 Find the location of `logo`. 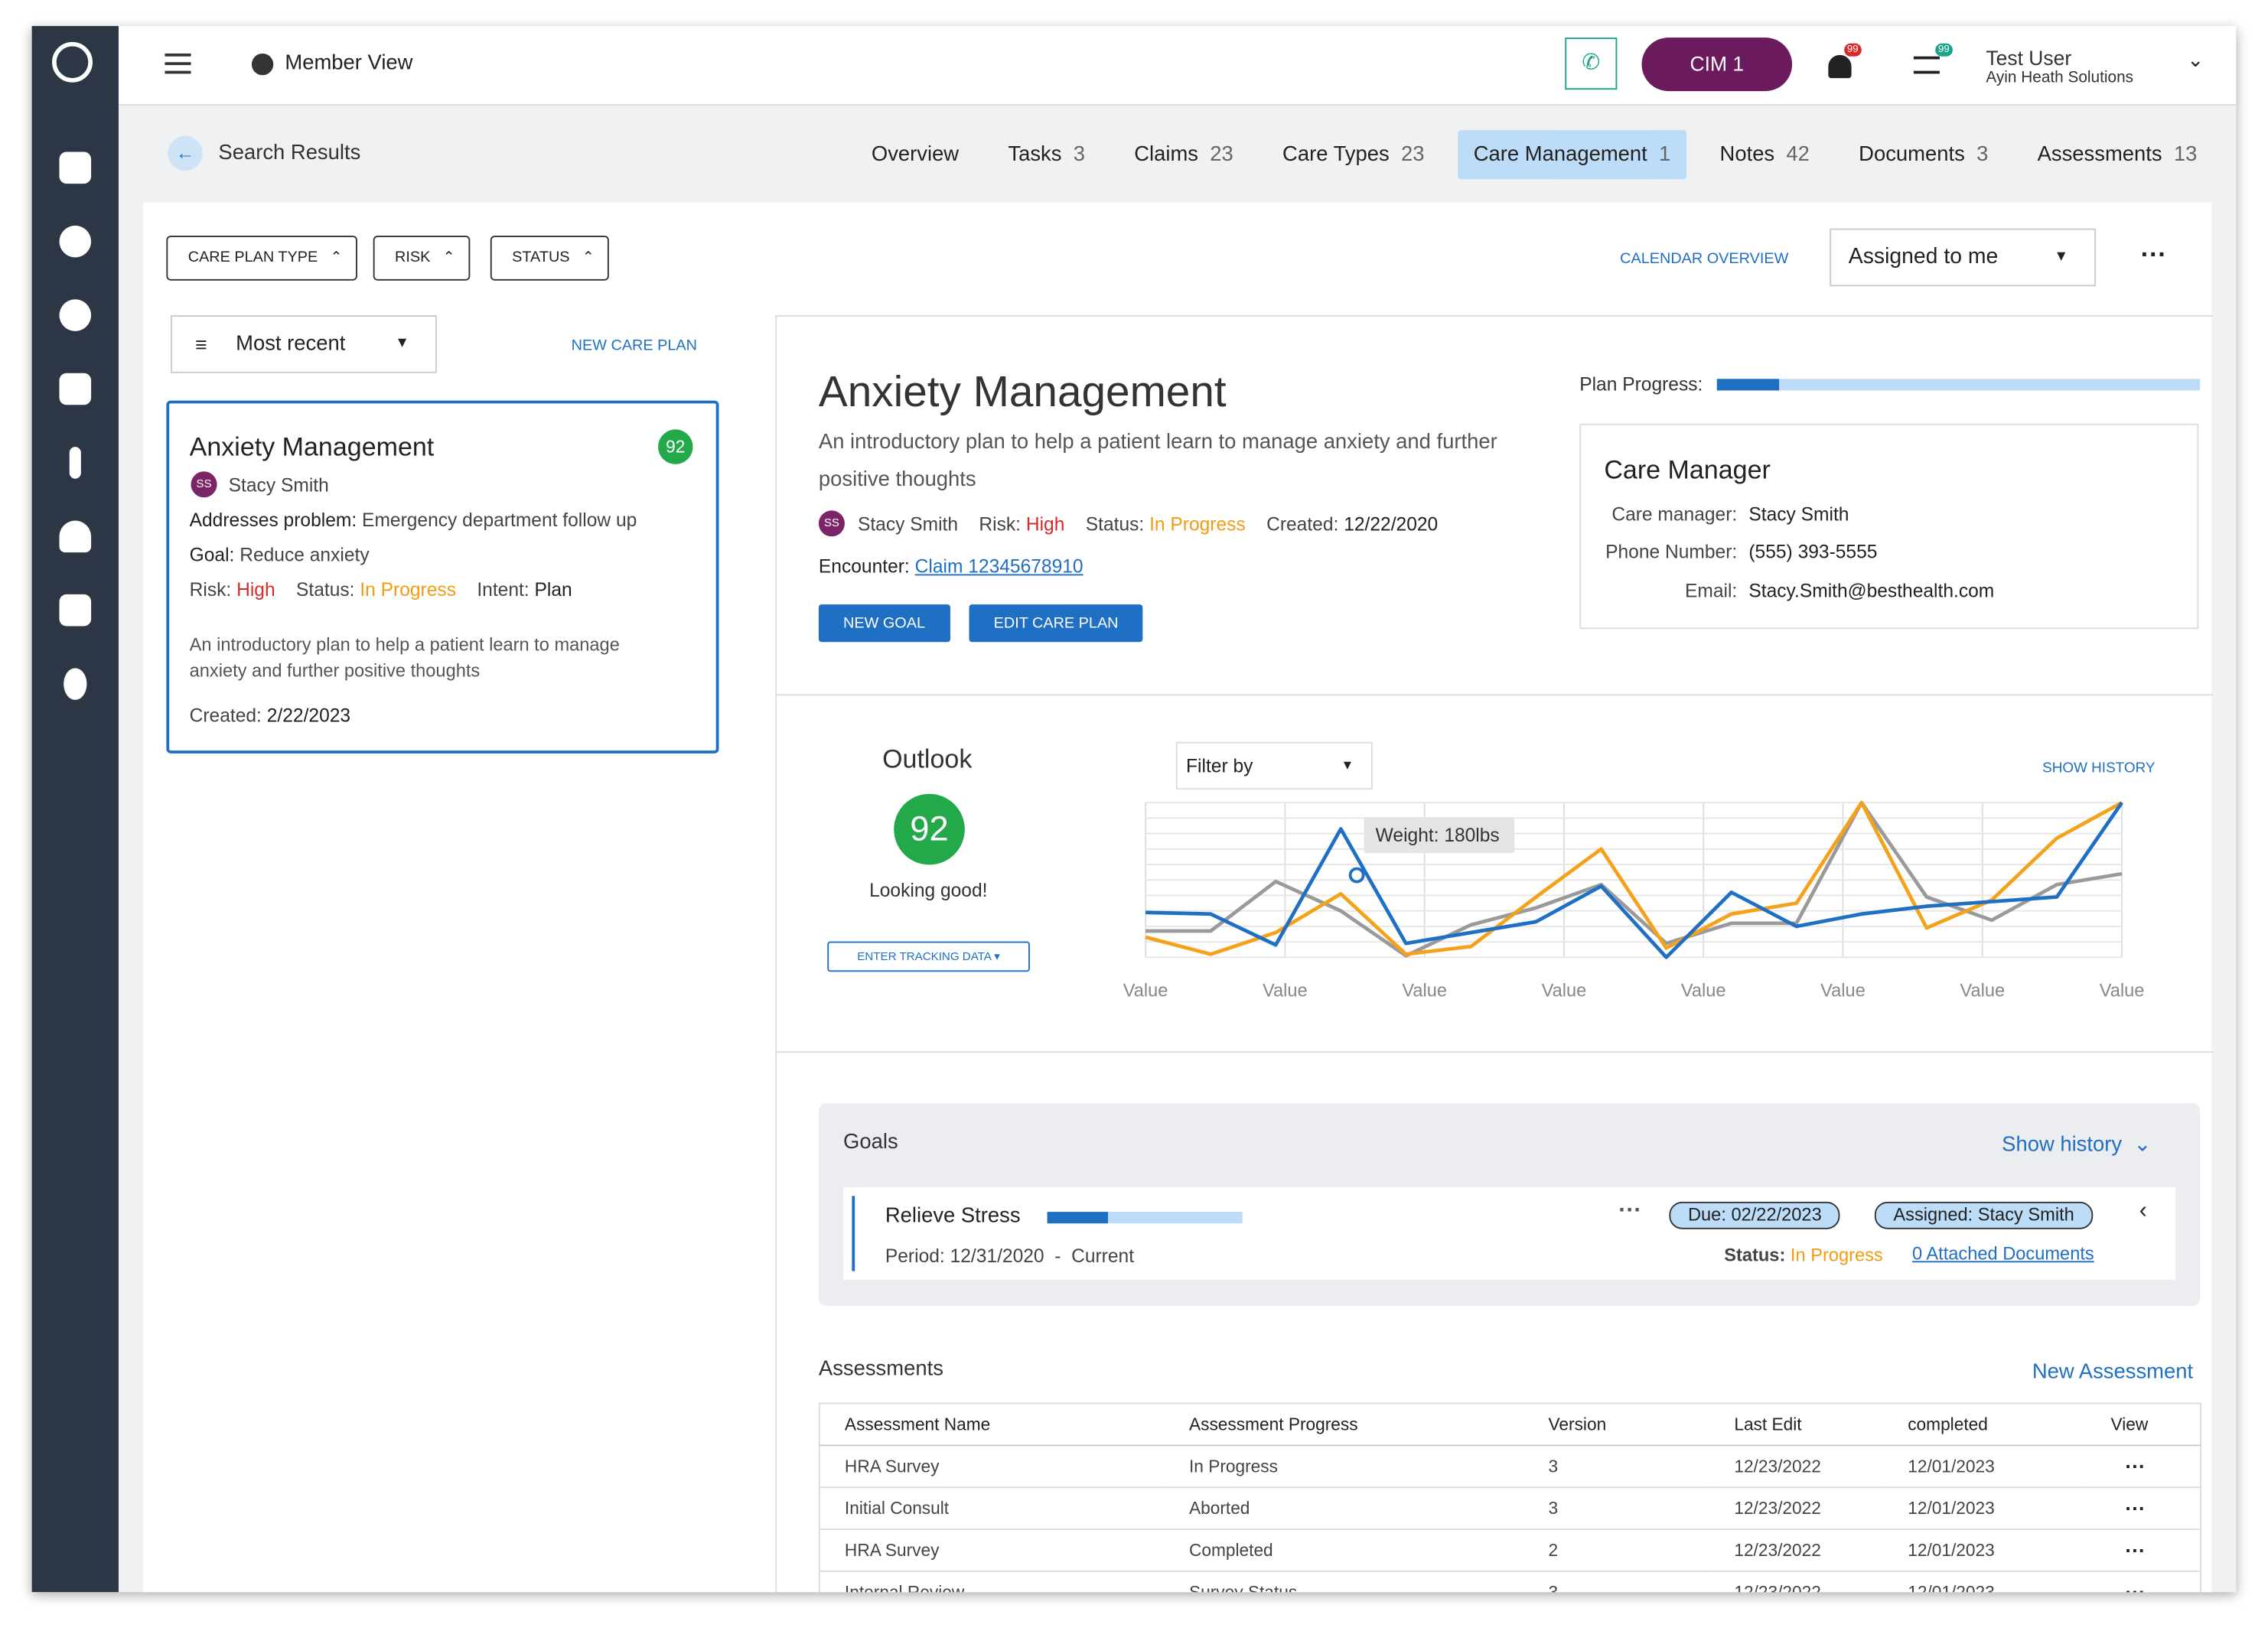

logo is located at coordinates (72, 62).